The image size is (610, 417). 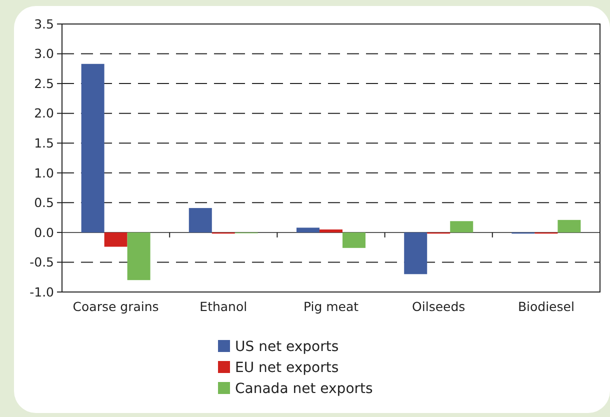 What do you see at coordinates (287, 368) in the screenshot?
I see `legend-label: EU net exports` at bounding box center [287, 368].